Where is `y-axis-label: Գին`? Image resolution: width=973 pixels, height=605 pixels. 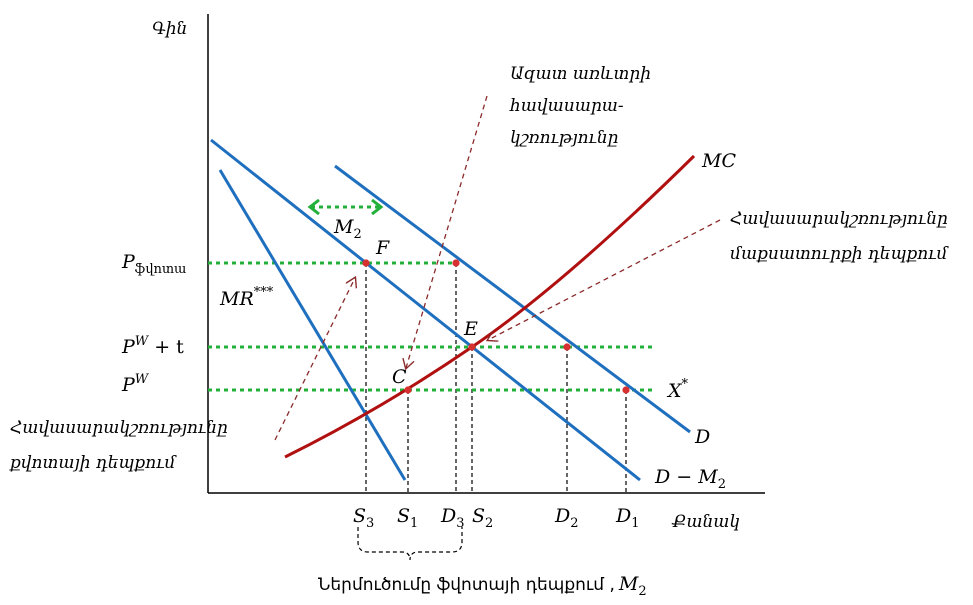 y-axis-label: Գին is located at coordinates (169, 29).